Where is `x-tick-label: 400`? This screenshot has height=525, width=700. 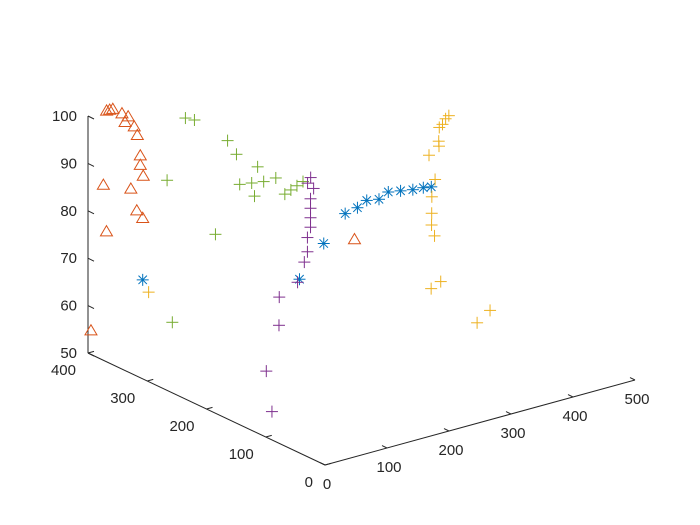 x-tick-label: 400 is located at coordinates (574, 416).